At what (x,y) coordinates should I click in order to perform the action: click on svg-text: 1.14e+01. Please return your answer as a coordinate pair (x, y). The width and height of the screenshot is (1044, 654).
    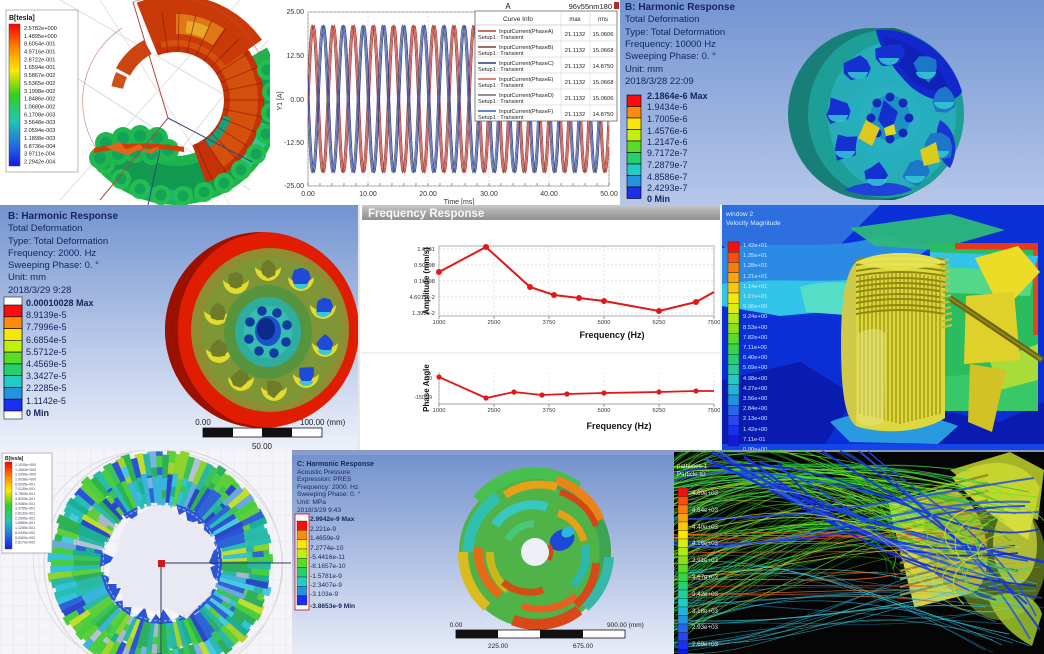
    Looking at the image, I should click on (755, 287).